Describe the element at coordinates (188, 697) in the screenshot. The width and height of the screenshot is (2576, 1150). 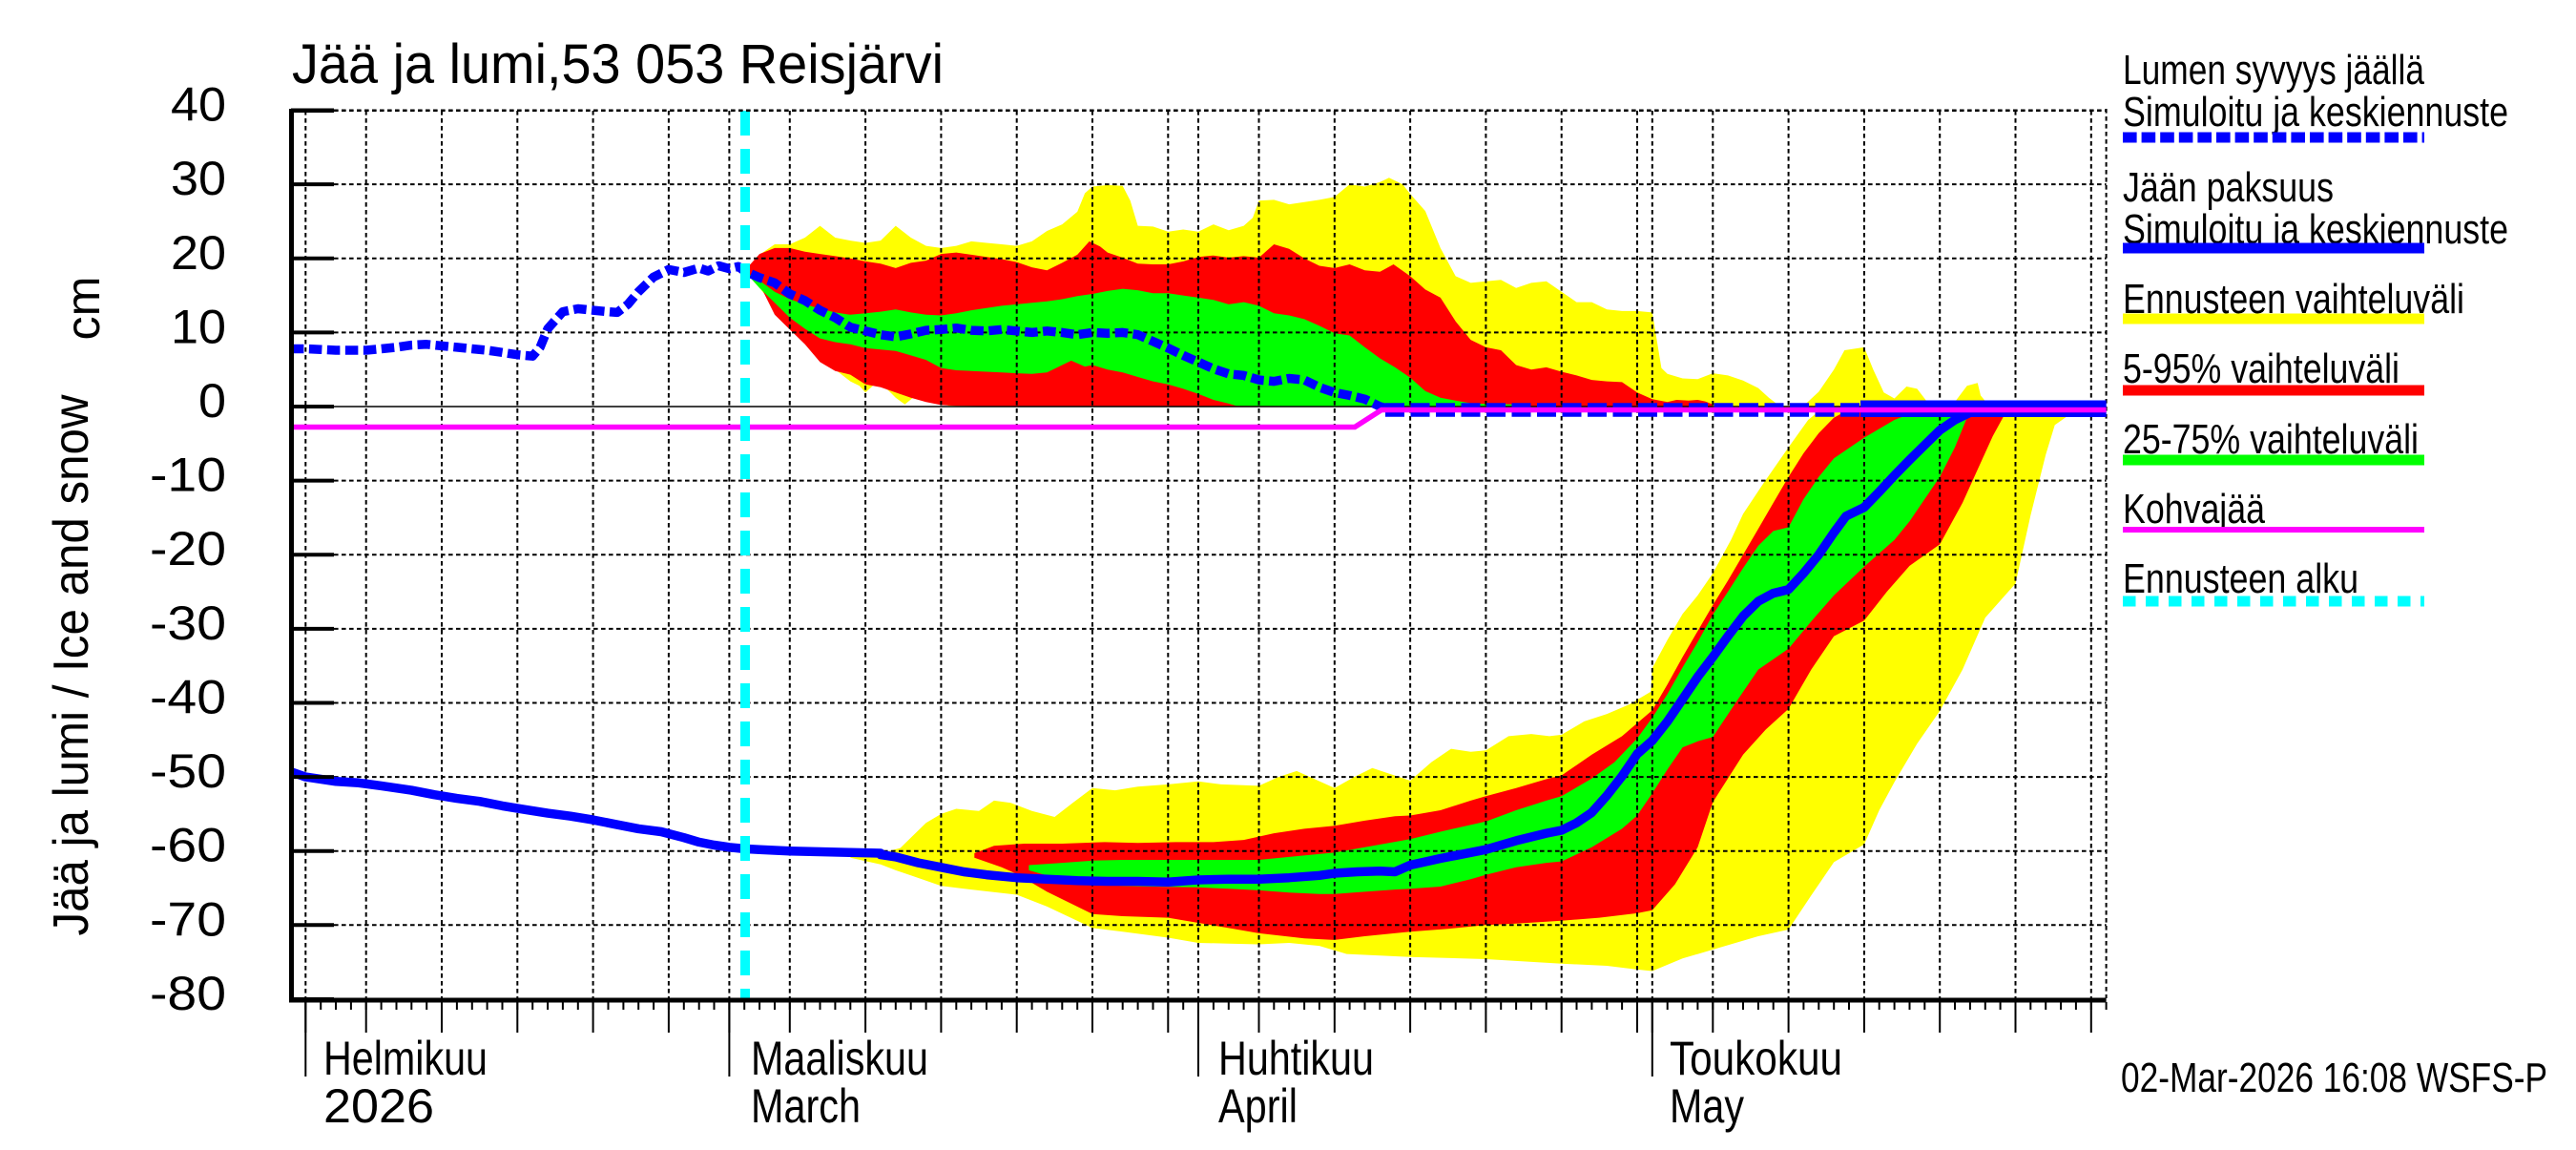
I see `svg-text: -40` at that location.